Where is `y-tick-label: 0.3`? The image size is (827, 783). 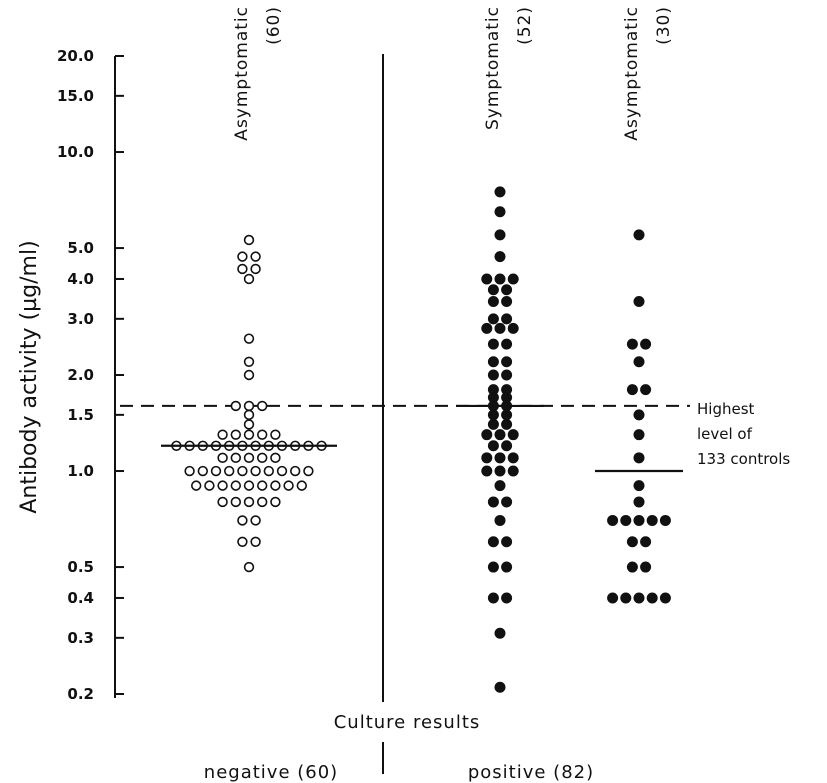
y-tick-label: 0.3 is located at coordinates (80, 638).